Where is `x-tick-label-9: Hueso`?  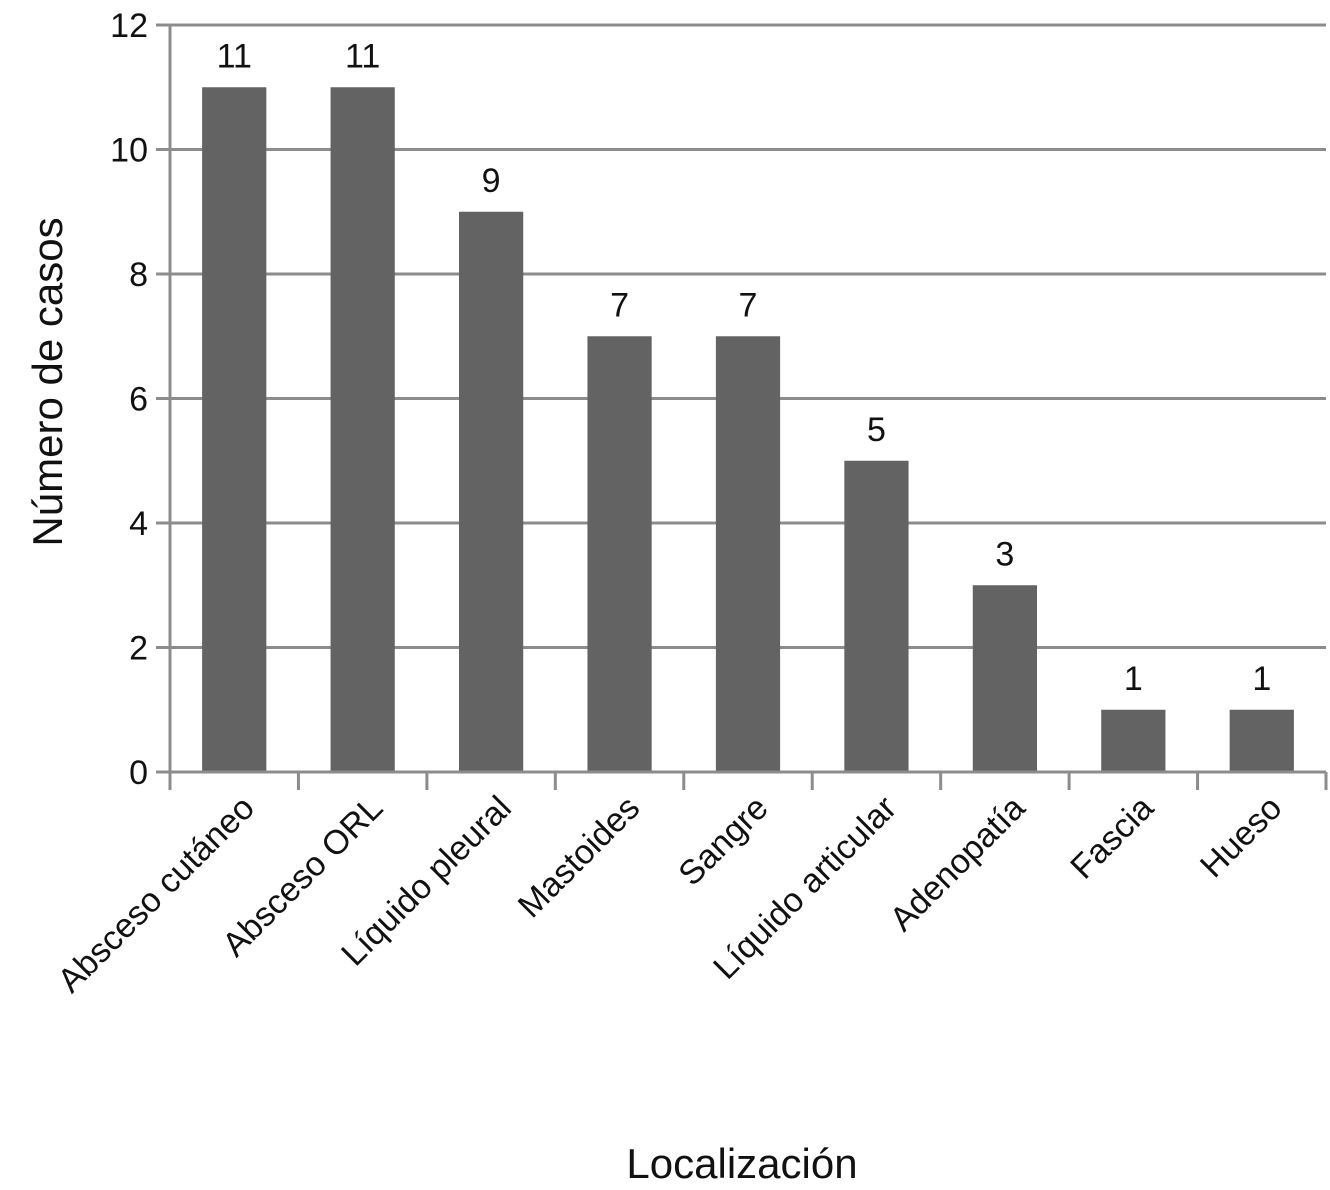 x-tick-label-9: Hueso is located at coordinates (1241, 837).